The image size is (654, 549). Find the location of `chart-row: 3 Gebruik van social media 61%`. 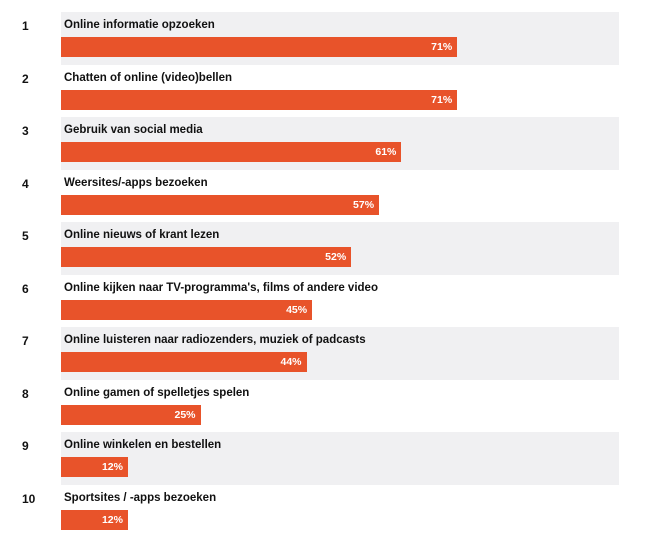

chart-row: 3 Gebruik van social media 61% is located at coordinates (327, 143).